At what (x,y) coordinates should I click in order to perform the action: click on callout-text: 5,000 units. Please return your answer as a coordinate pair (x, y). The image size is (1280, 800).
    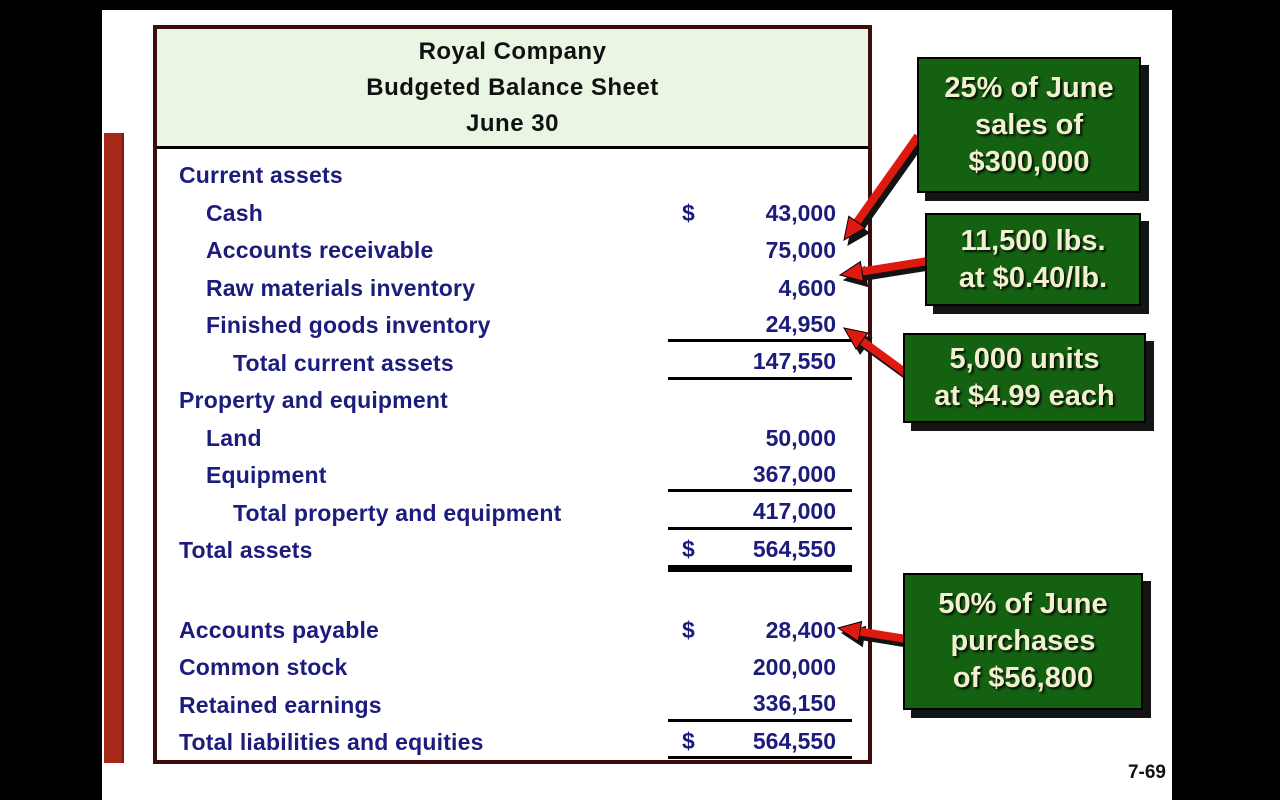
    Looking at the image, I should click on (1024, 359).